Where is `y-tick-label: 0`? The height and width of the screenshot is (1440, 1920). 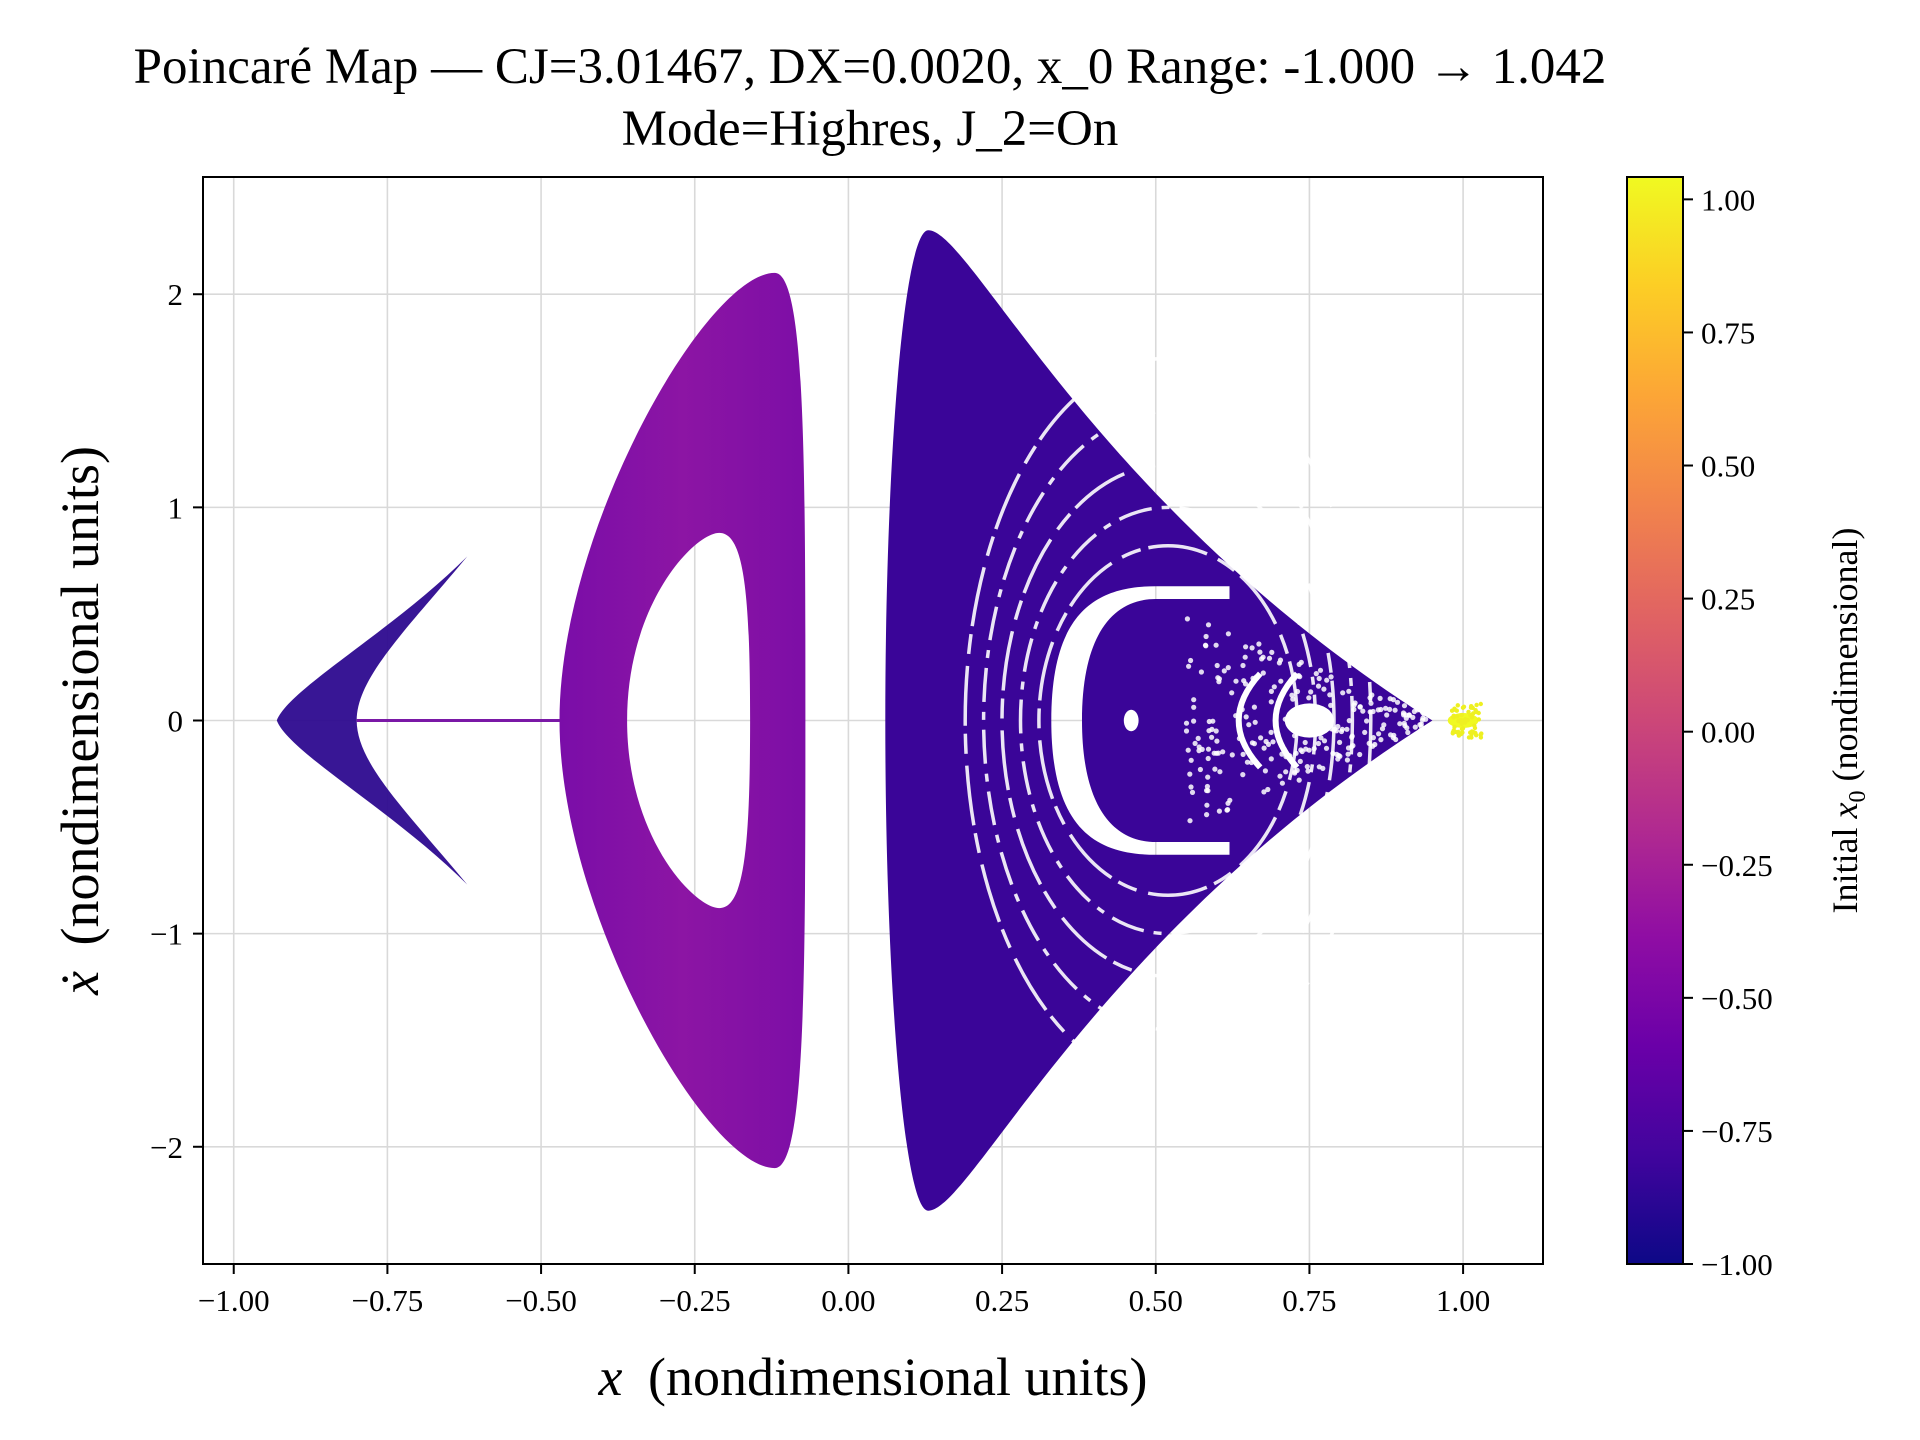 y-tick-label: 0 is located at coordinates (176, 721).